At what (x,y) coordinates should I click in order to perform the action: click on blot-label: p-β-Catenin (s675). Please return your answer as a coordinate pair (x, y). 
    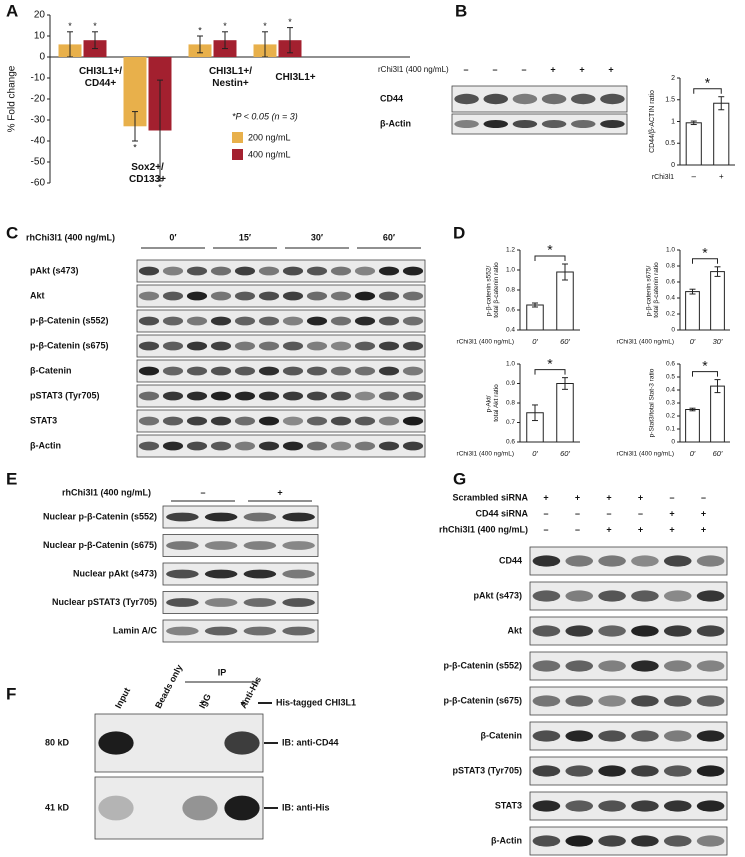
    Looking at the image, I should click on (69, 345).